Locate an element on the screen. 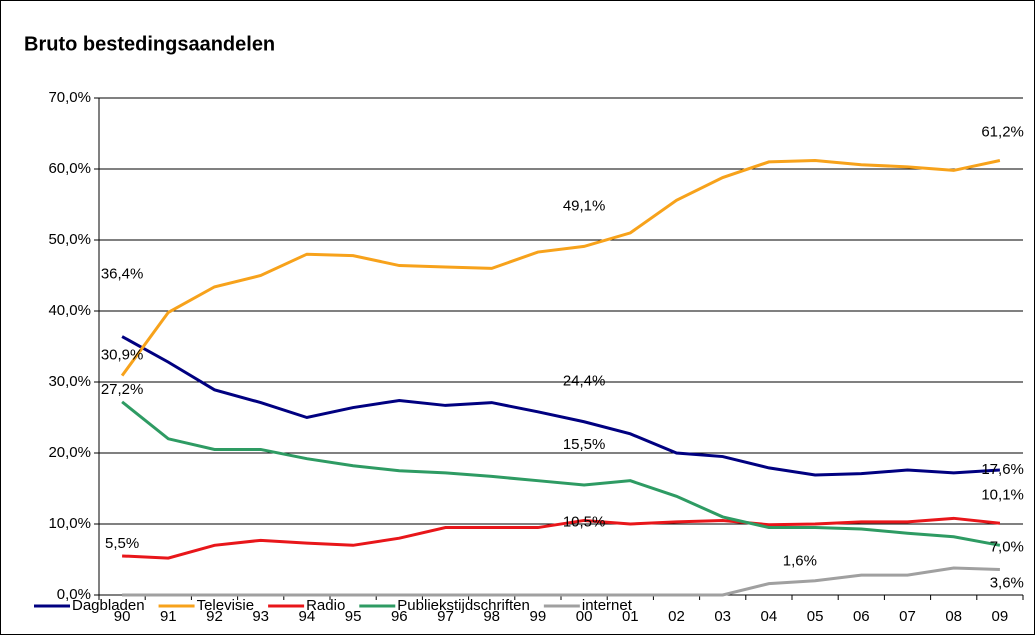 The width and height of the screenshot is (1035, 635). y-tick-label: 50,0% is located at coordinates (69, 239).